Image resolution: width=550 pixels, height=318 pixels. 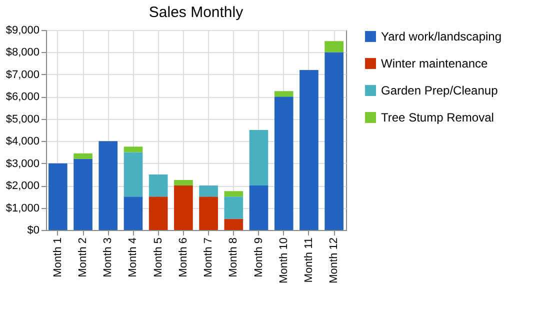 I want to click on x-tick-label: Month 1, so click(x=58, y=258).